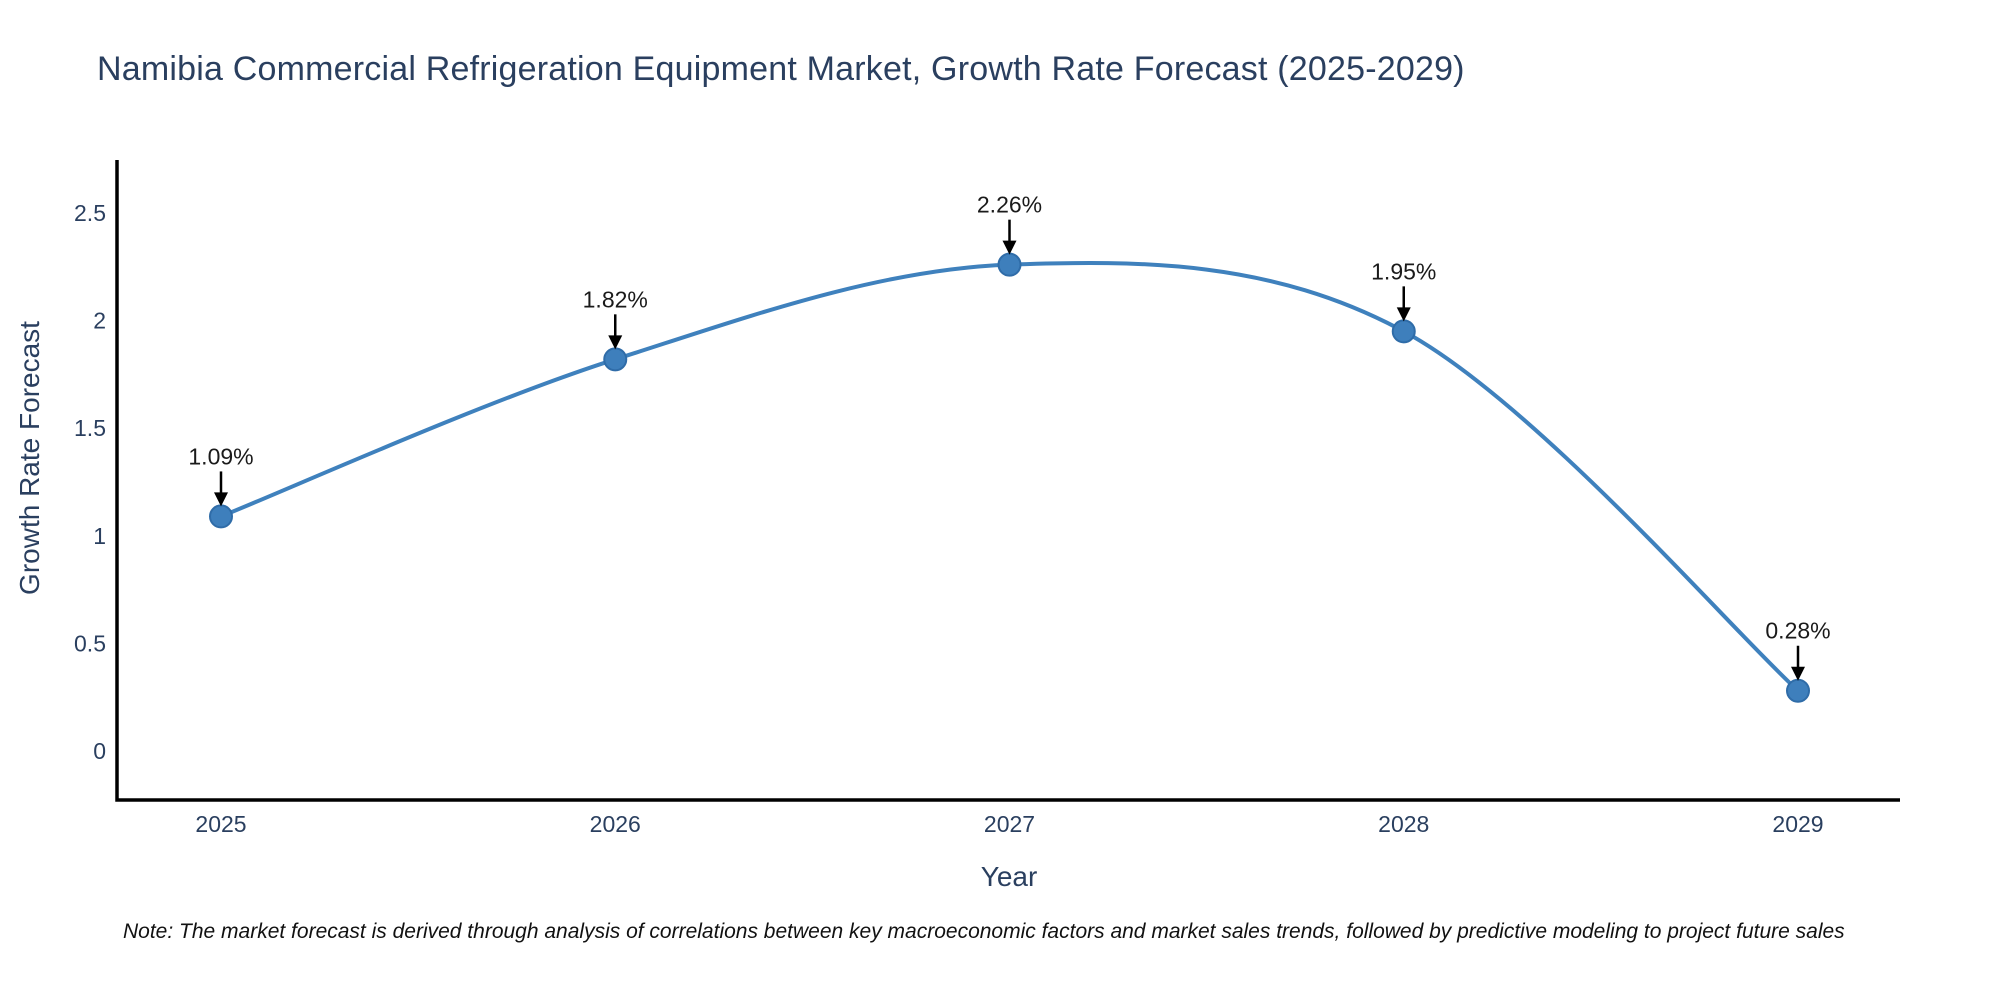  What do you see at coordinates (99, 751) in the screenshot?
I see `y-tick-label: 0` at bounding box center [99, 751].